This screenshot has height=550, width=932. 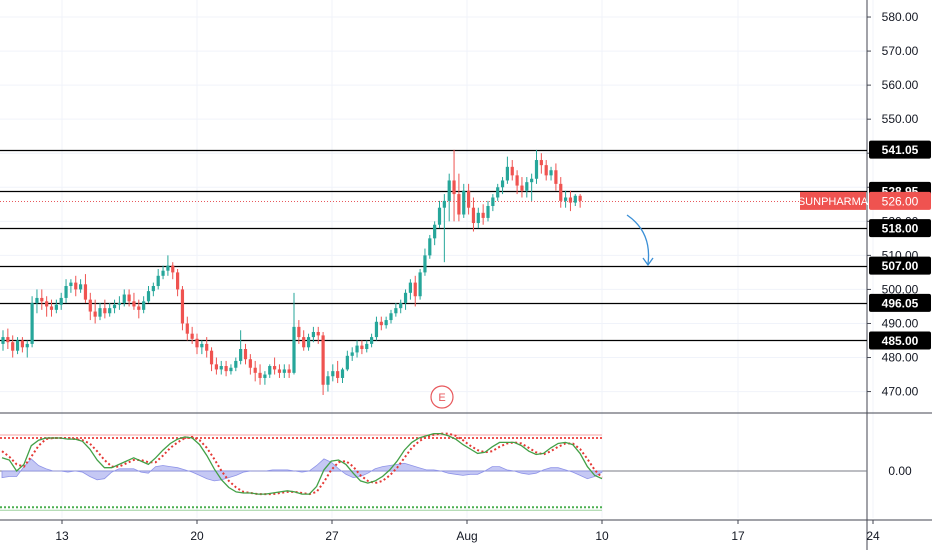 What do you see at coordinates (900, 471) in the screenshot?
I see `osc-zero-label: 0.00` at bounding box center [900, 471].